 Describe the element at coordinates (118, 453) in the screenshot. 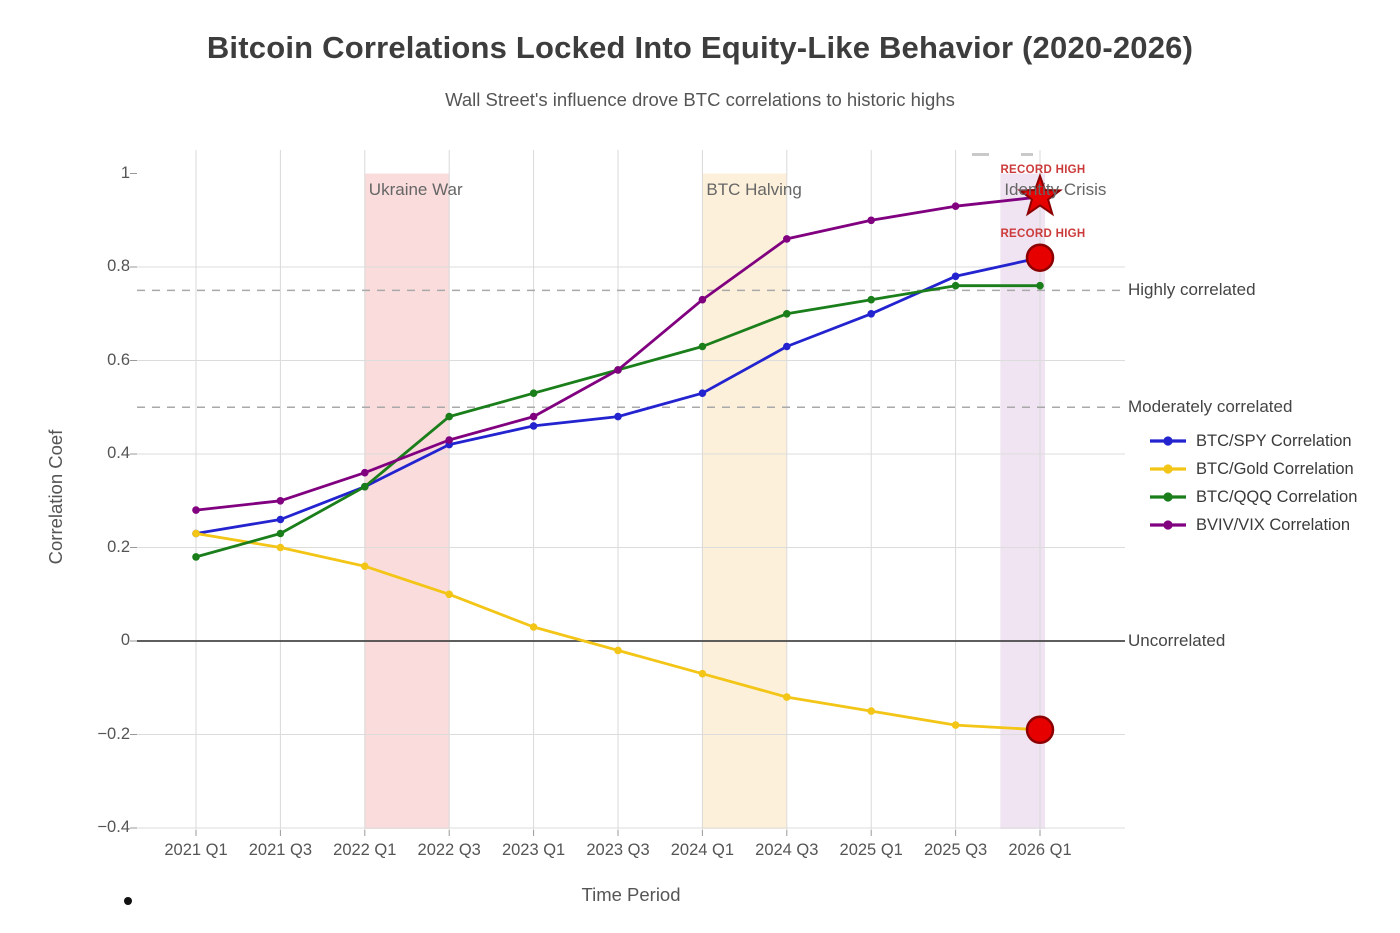

I see `y-tick-label: 0.4` at that location.